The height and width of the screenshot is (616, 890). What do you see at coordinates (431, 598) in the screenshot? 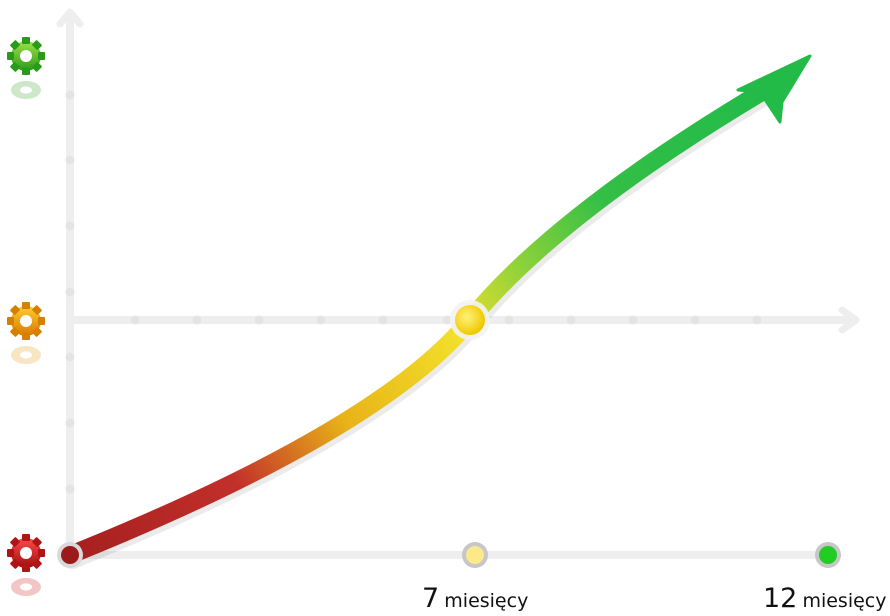
I see `milestone-number: 7` at bounding box center [431, 598].